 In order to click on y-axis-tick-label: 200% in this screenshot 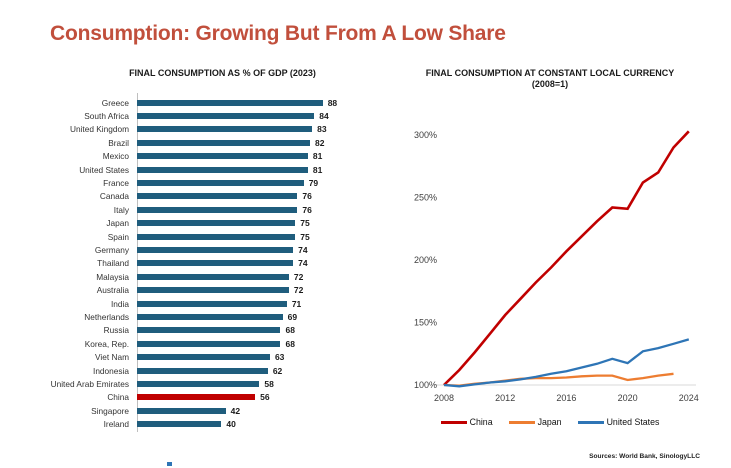, I will do `click(425, 260)`.